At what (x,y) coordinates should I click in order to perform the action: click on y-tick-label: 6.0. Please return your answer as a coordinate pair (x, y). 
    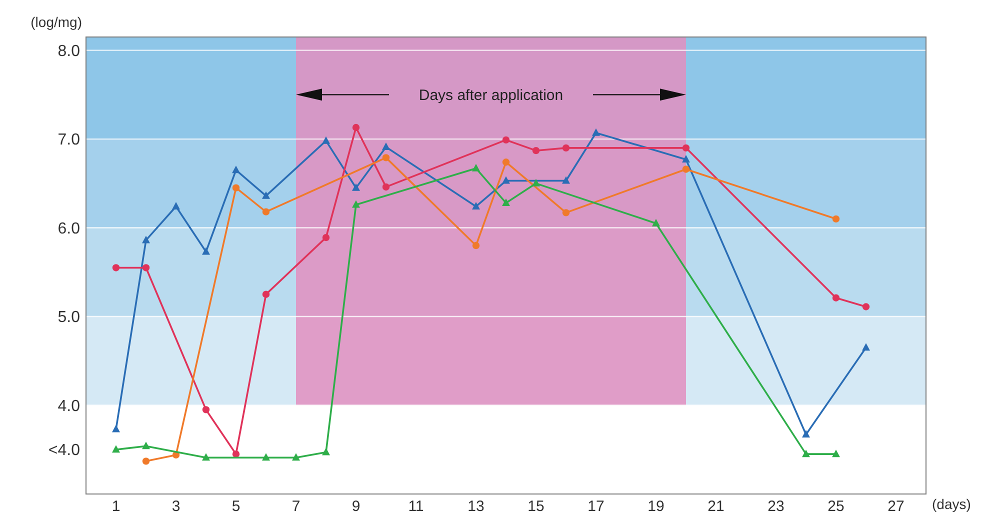
    Looking at the image, I should click on (69, 229).